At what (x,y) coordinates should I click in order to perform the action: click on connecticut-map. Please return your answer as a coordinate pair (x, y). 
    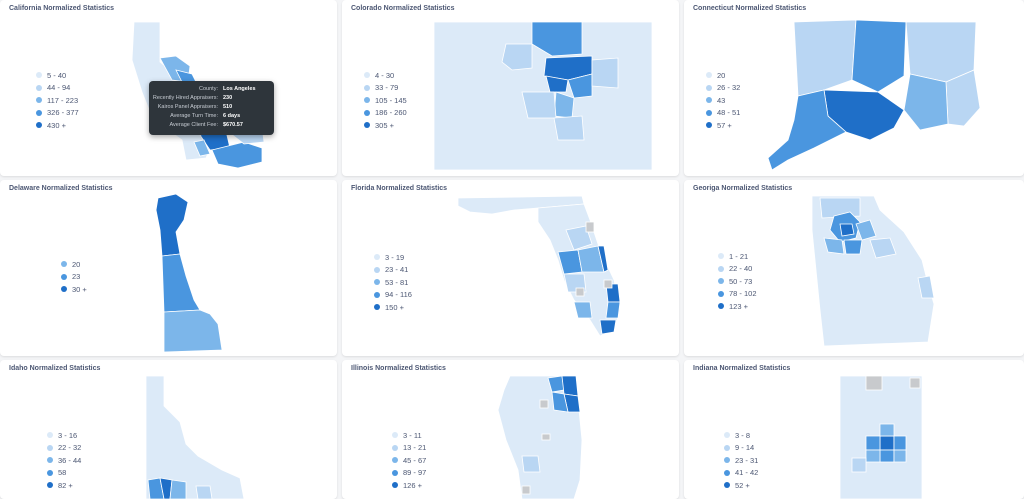
    Looking at the image, I should click on (854, 88).